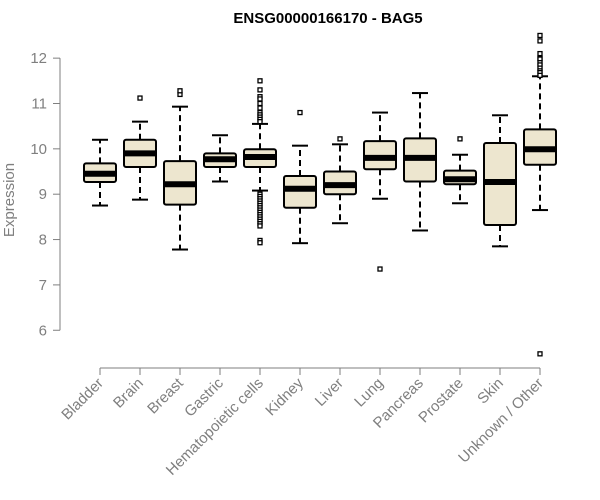 This screenshot has width=600, height=500. What do you see at coordinates (38, 149) in the screenshot?
I see `y-tick-label: 10` at bounding box center [38, 149].